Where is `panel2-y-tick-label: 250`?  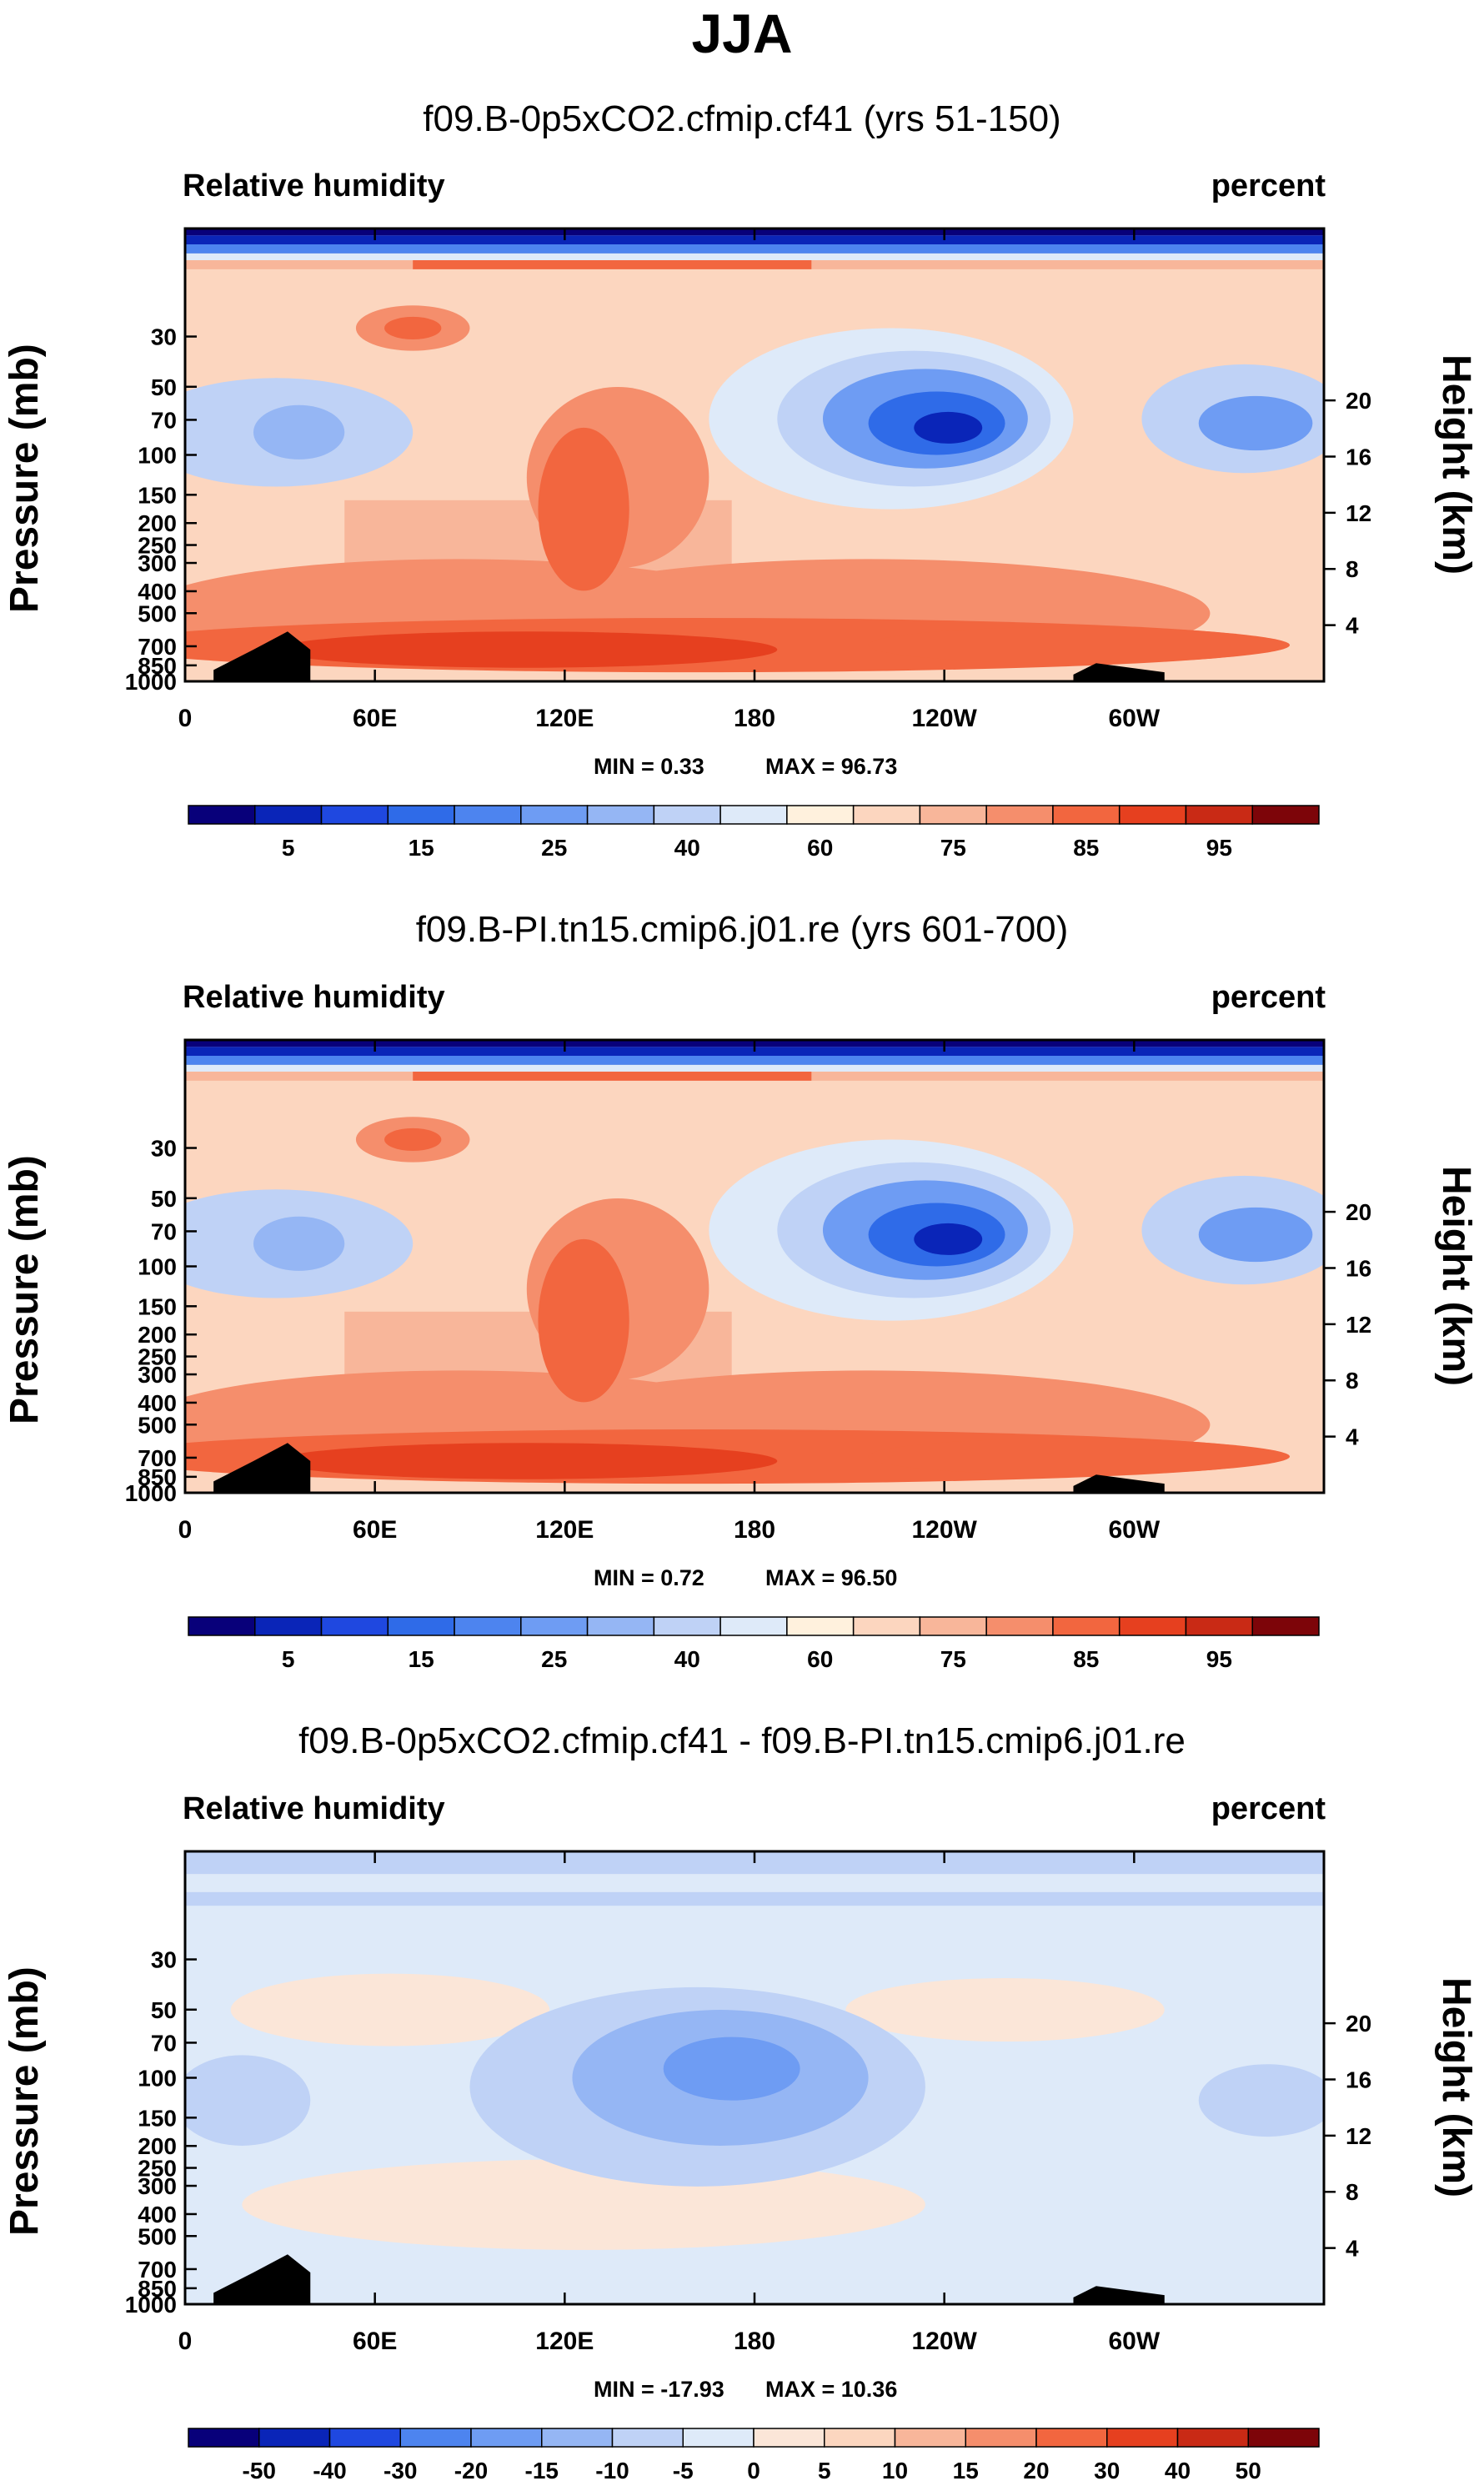
panel2-y-tick-label: 250 is located at coordinates (157, 1357).